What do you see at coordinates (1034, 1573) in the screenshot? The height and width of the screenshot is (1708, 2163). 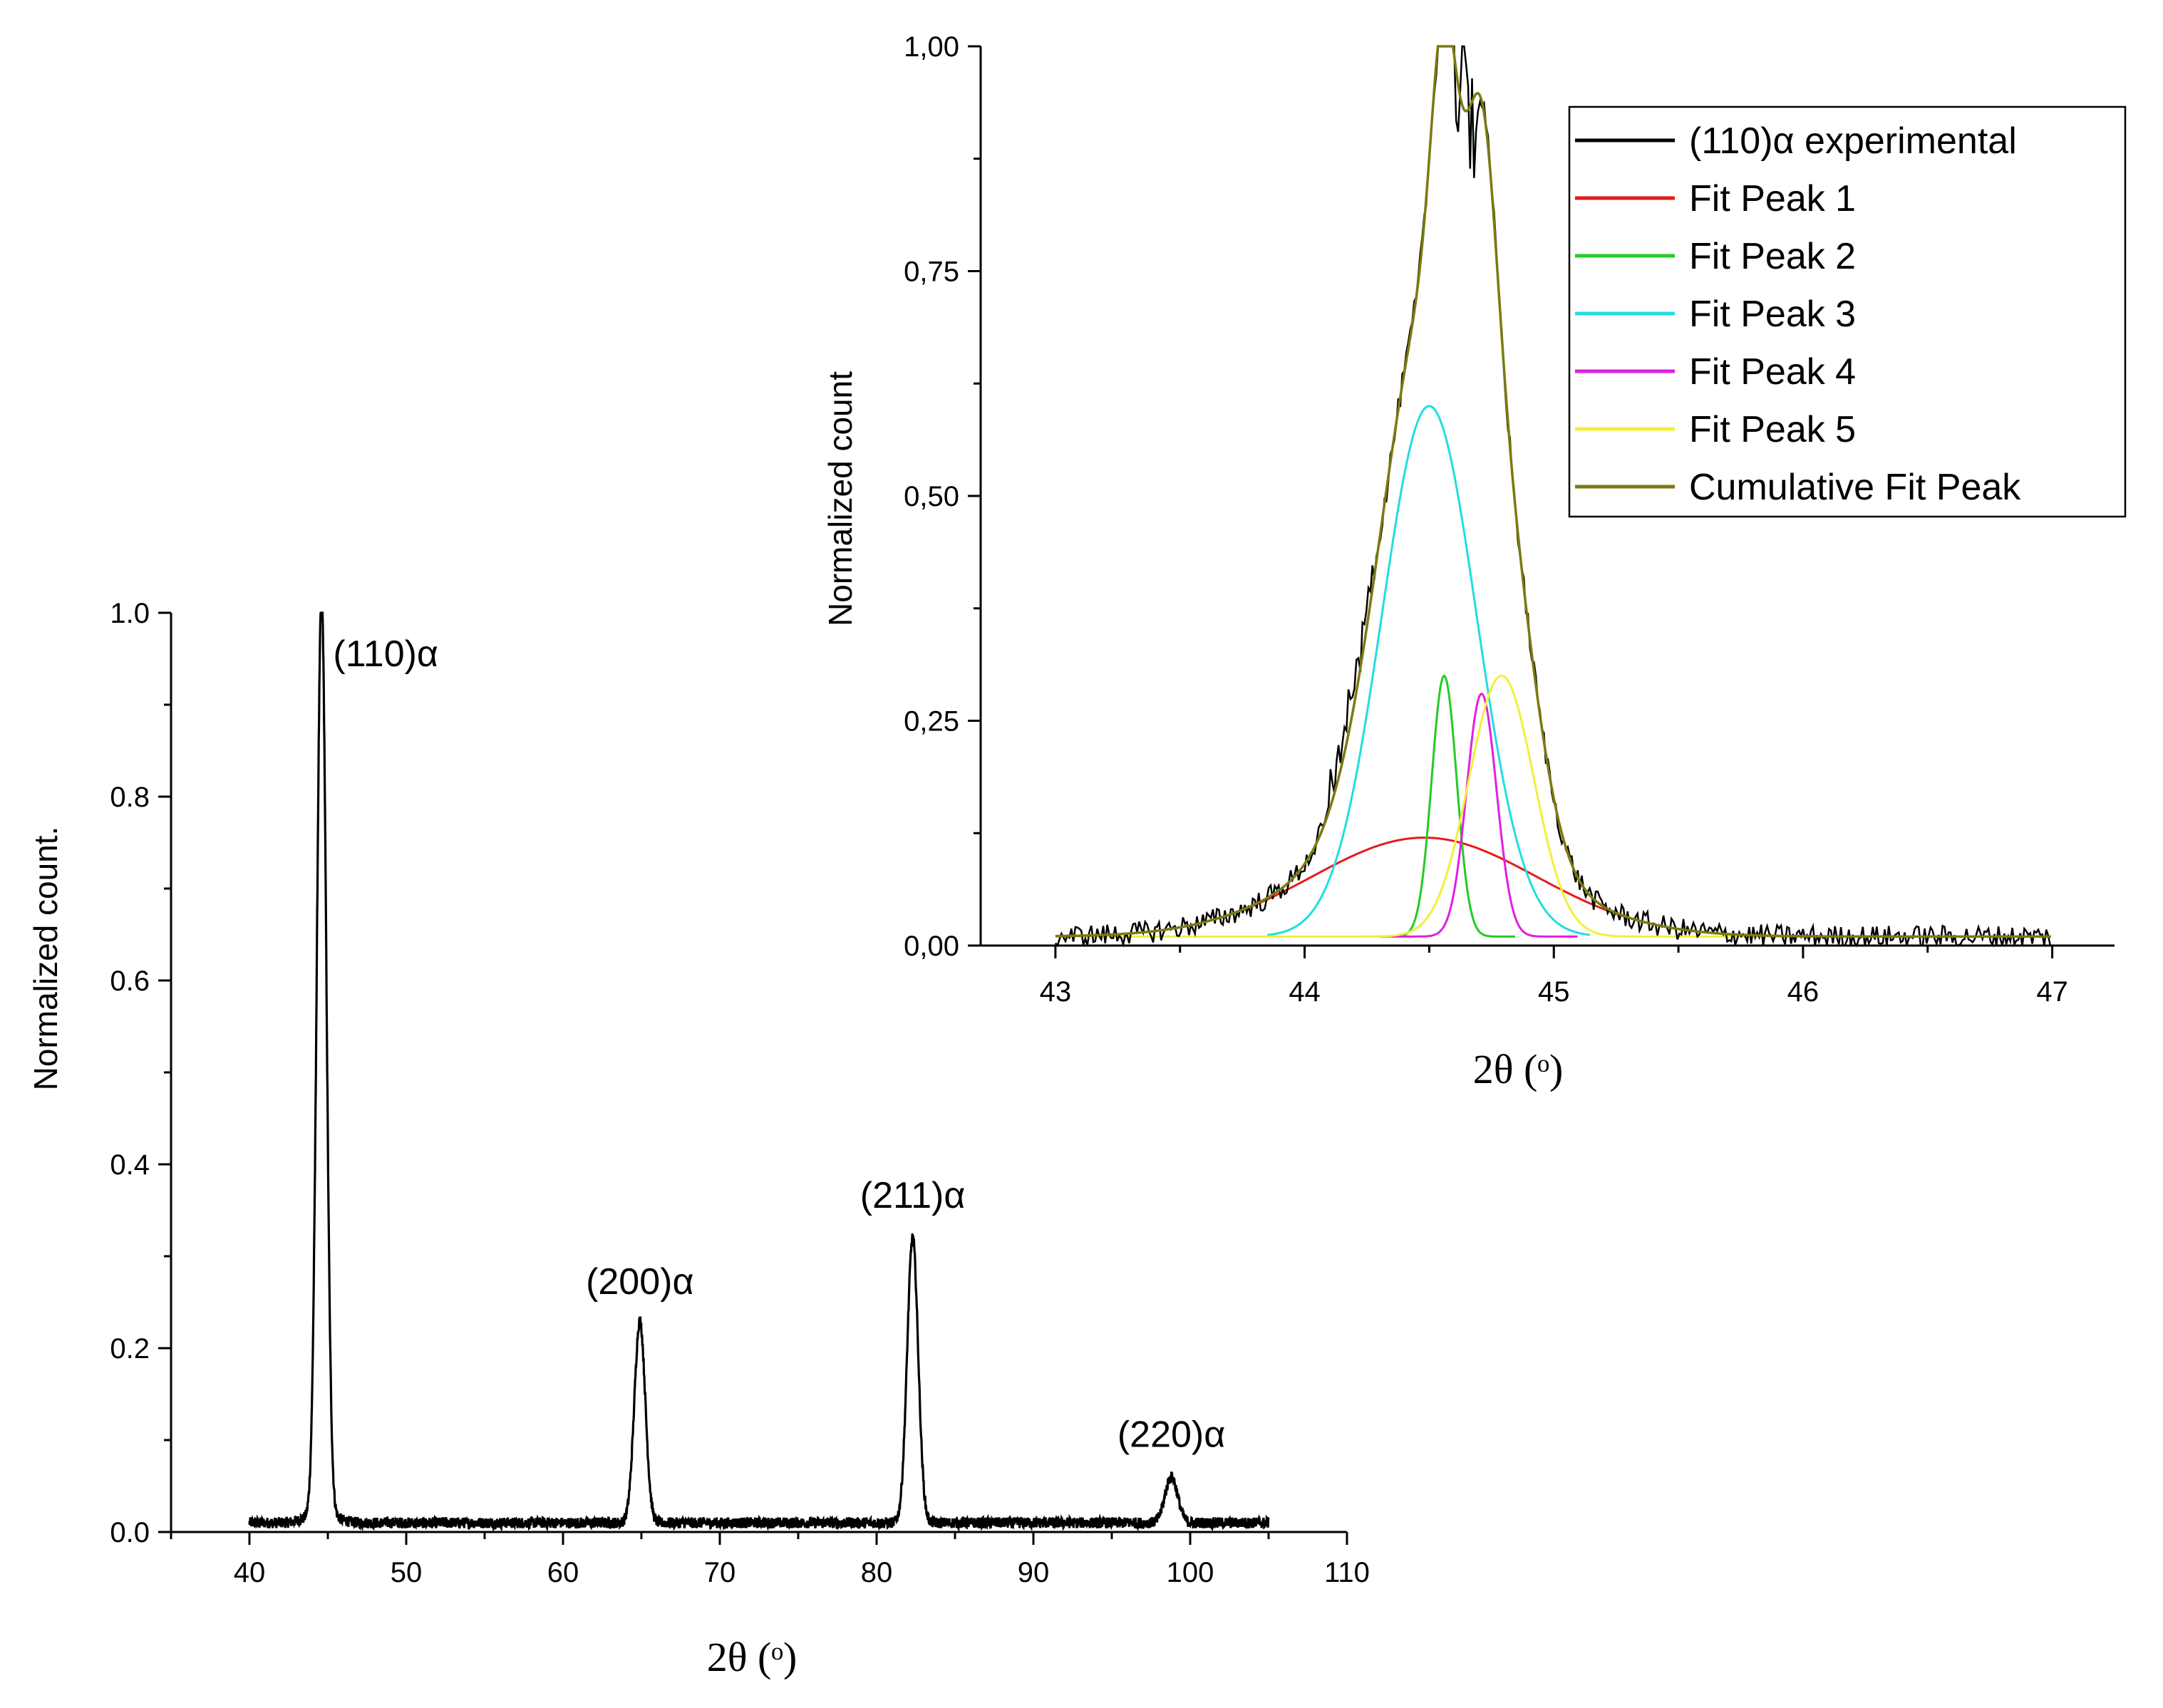 I see `main-x-tick-label: 90` at bounding box center [1034, 1573].